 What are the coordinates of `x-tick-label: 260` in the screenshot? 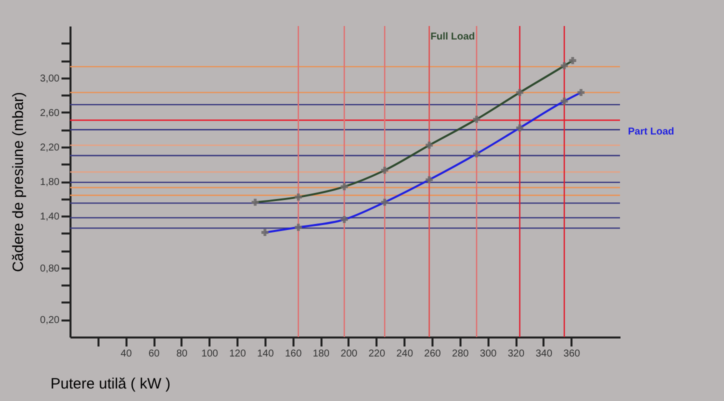 It's located at (433, 354).